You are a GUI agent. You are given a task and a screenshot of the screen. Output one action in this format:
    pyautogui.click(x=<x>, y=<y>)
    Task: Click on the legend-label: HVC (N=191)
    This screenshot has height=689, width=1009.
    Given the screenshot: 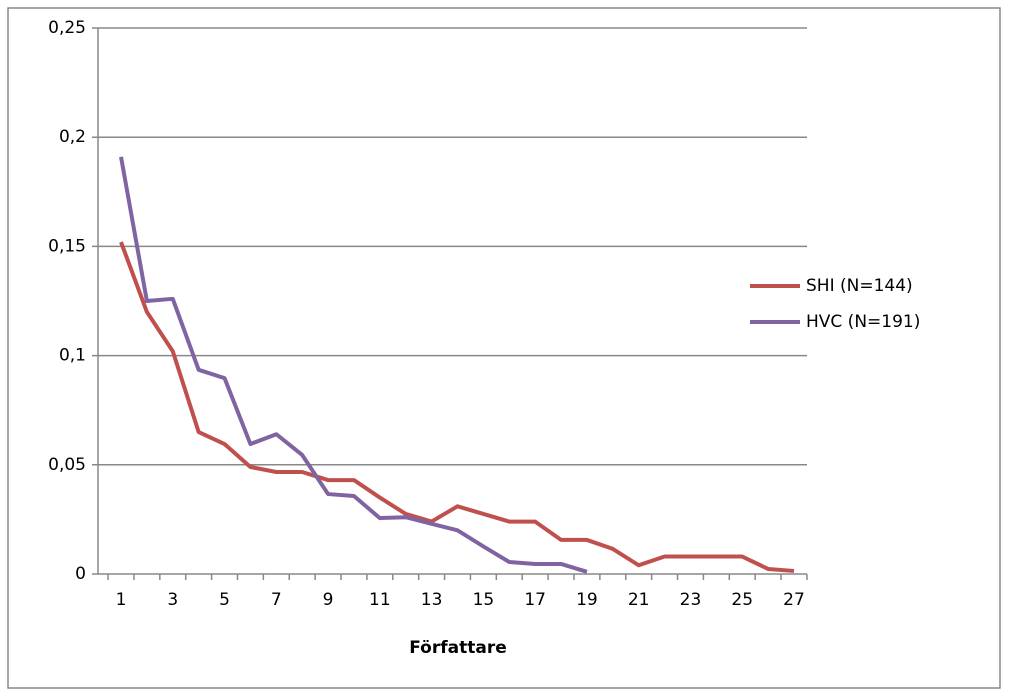 What is the action you would take?
    pyautogui.click(x=863, y=322)
    